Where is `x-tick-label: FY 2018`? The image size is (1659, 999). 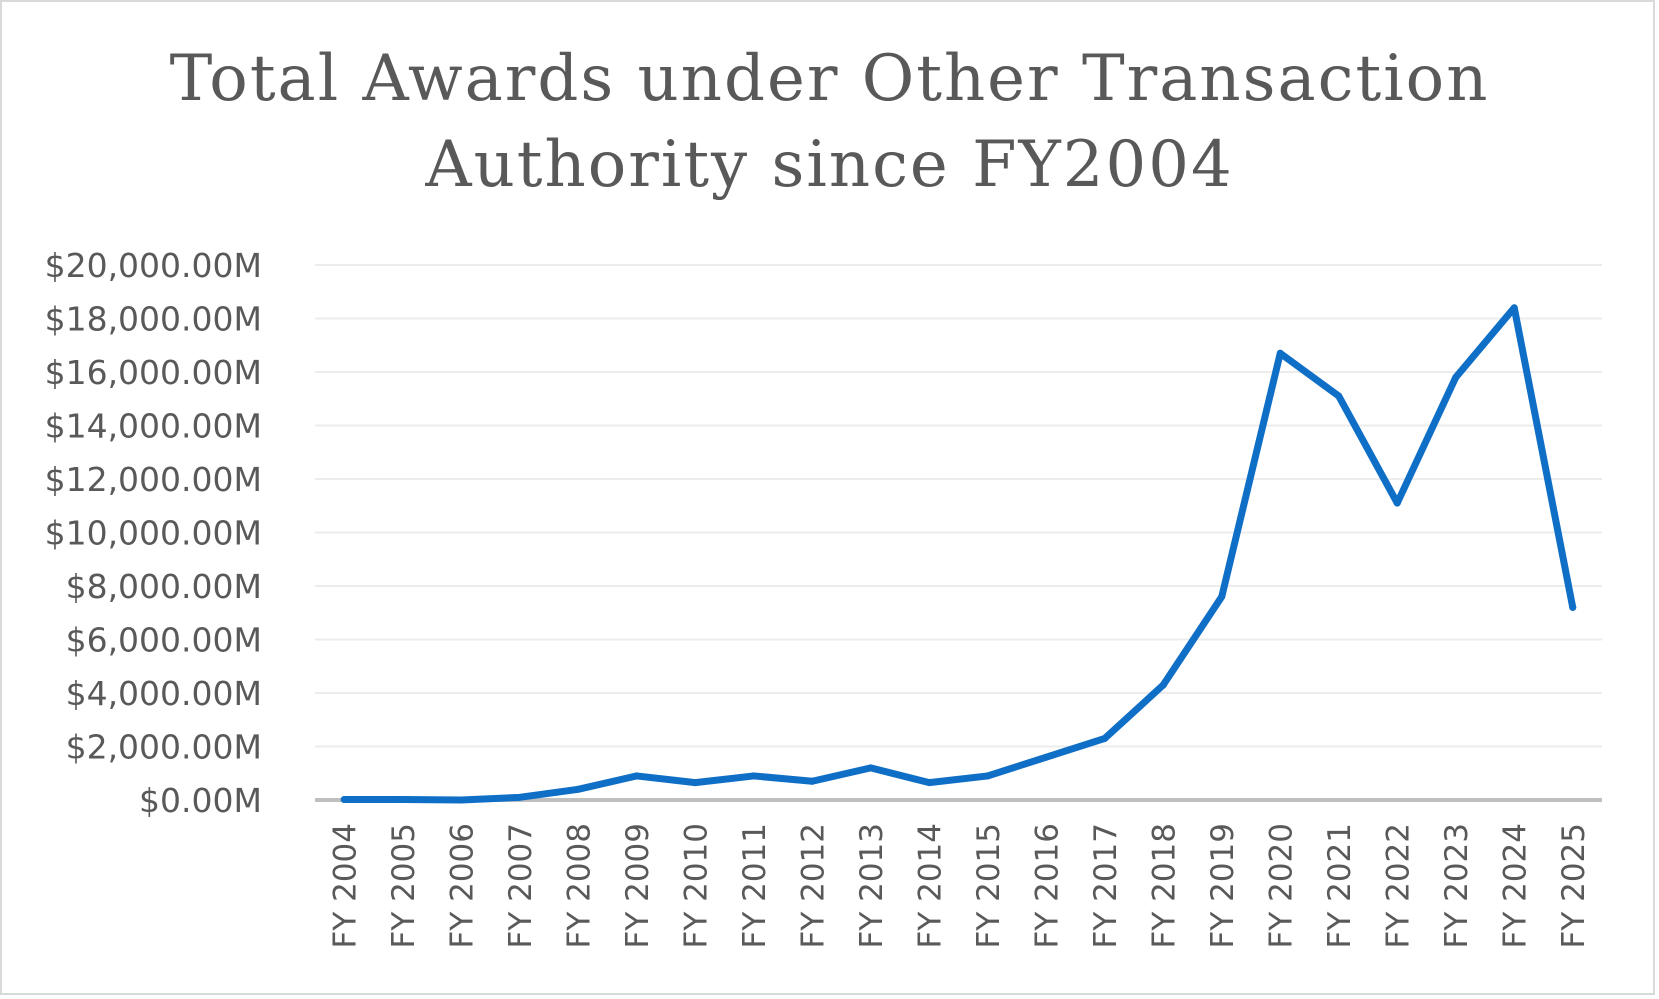
x-tick-label: FY 2018 is located at coordinates (1164, 886).